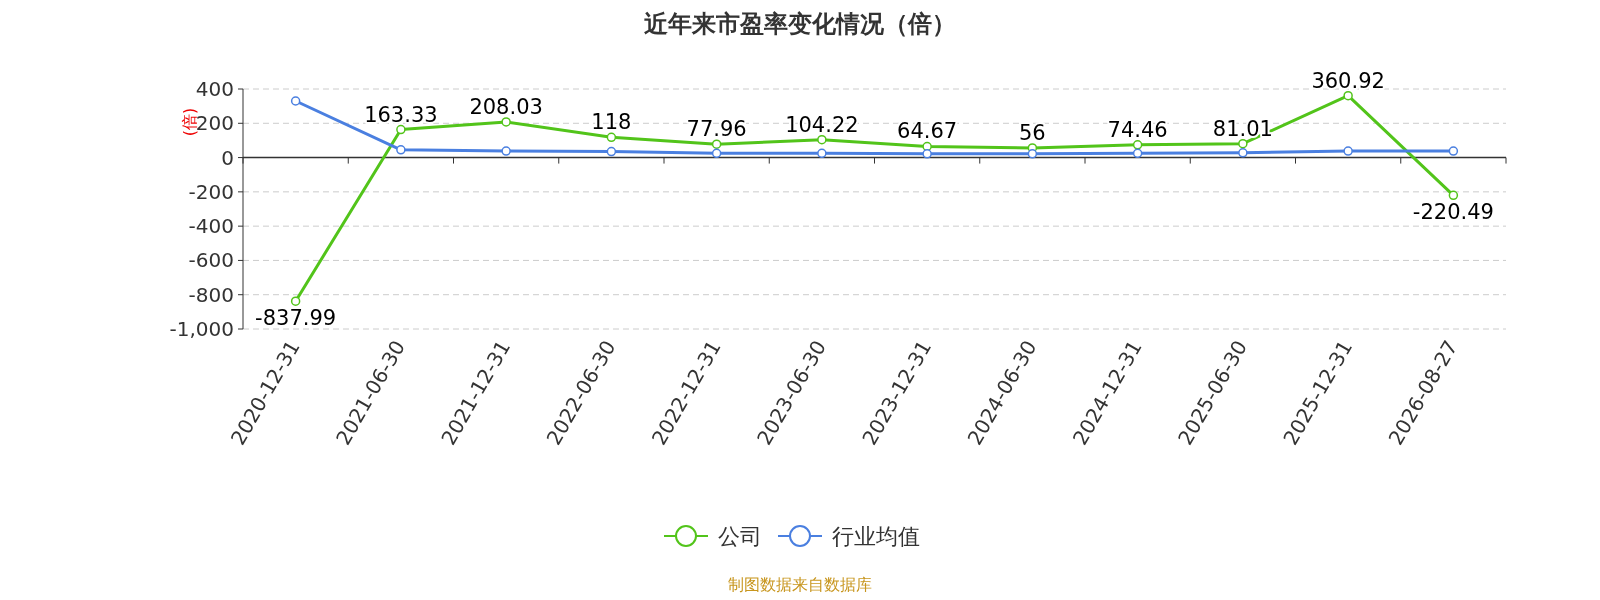 This screenshot has width=1600, height=600. I want to click on data-label: 208.03, so click(506, 106).